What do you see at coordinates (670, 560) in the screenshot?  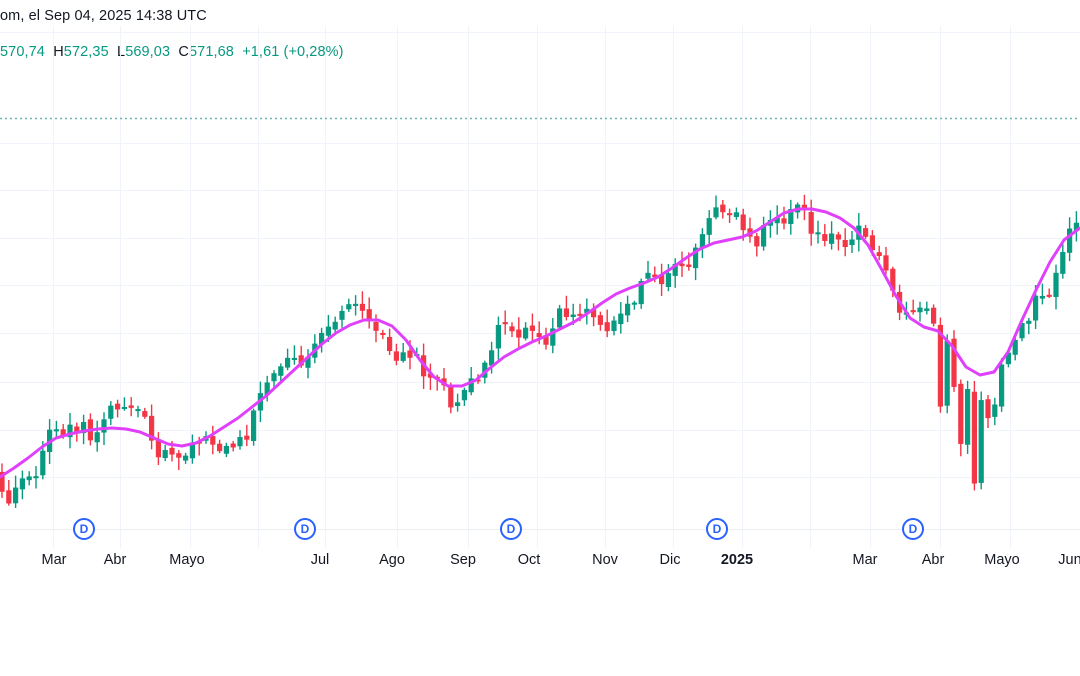 I see `axis-tick-dic: Dic` at bounding box center [670, 560].